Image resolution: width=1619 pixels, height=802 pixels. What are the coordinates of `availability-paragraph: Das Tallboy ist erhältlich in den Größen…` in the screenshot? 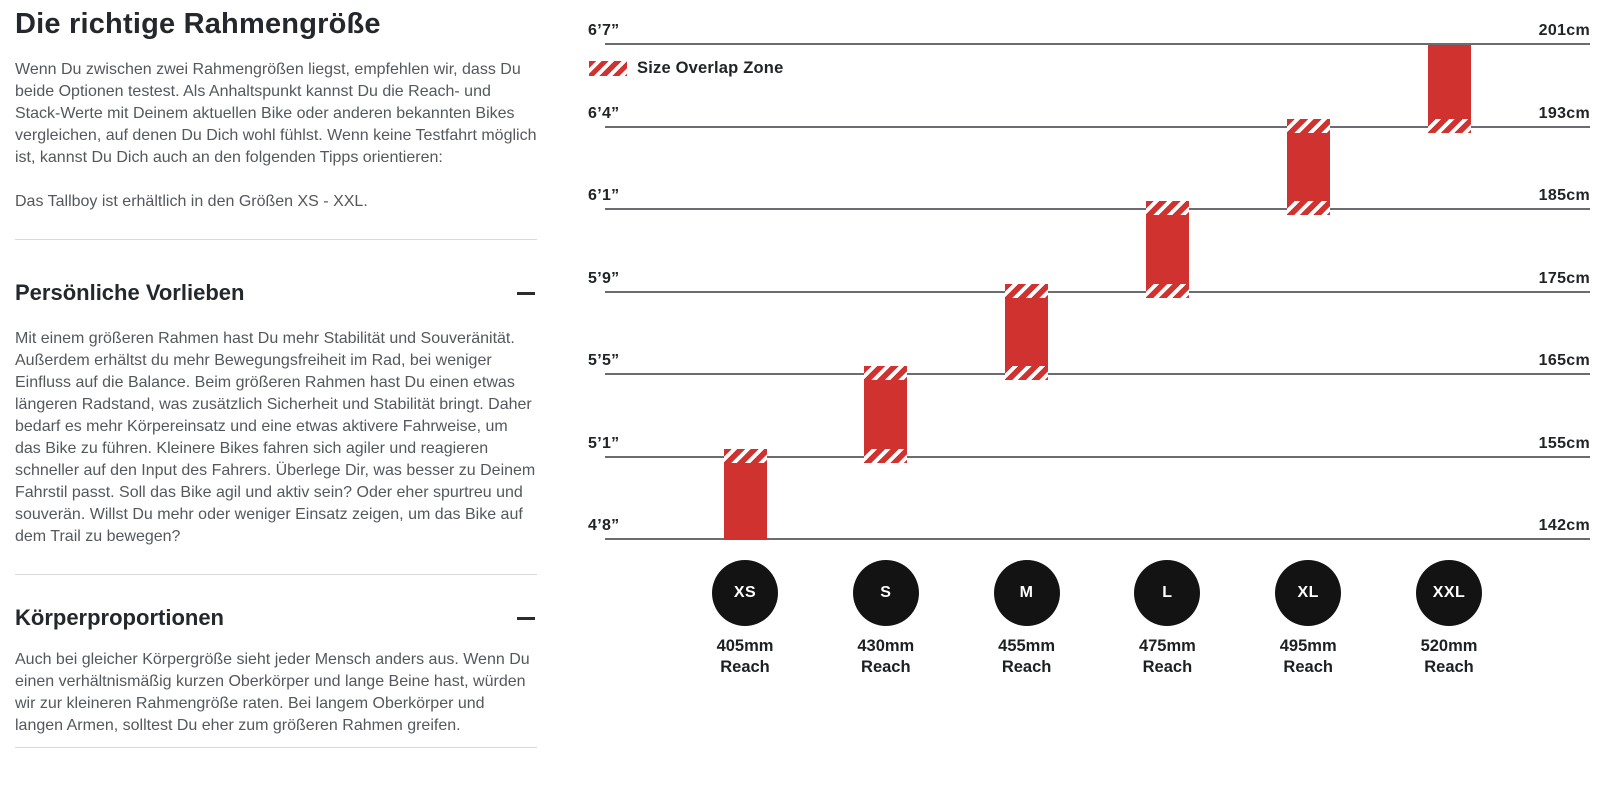 It's located at (191, 201).